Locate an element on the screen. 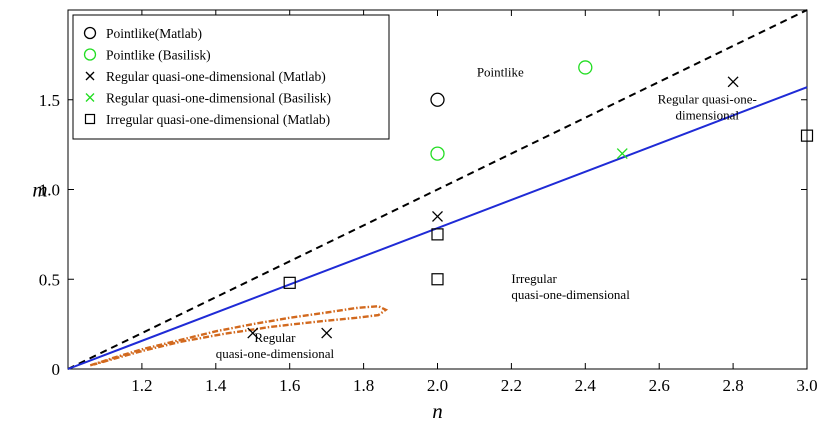 Image resolution: width=821 pixels, height=425 pixels. y-tick-label: 1.5 is located at coordinates (49, 100).